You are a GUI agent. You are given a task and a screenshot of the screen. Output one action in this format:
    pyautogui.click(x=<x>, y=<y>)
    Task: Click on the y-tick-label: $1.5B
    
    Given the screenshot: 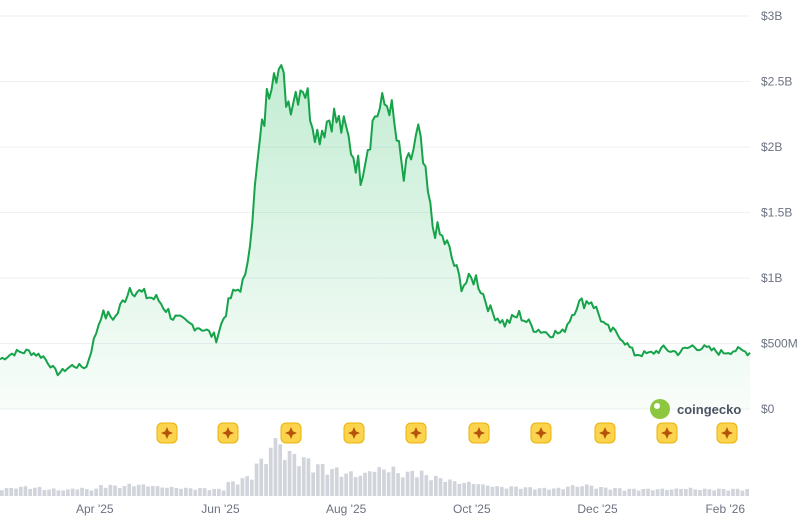 What is the action you would take?
    pyautogui.click(x=776, y=213)
    